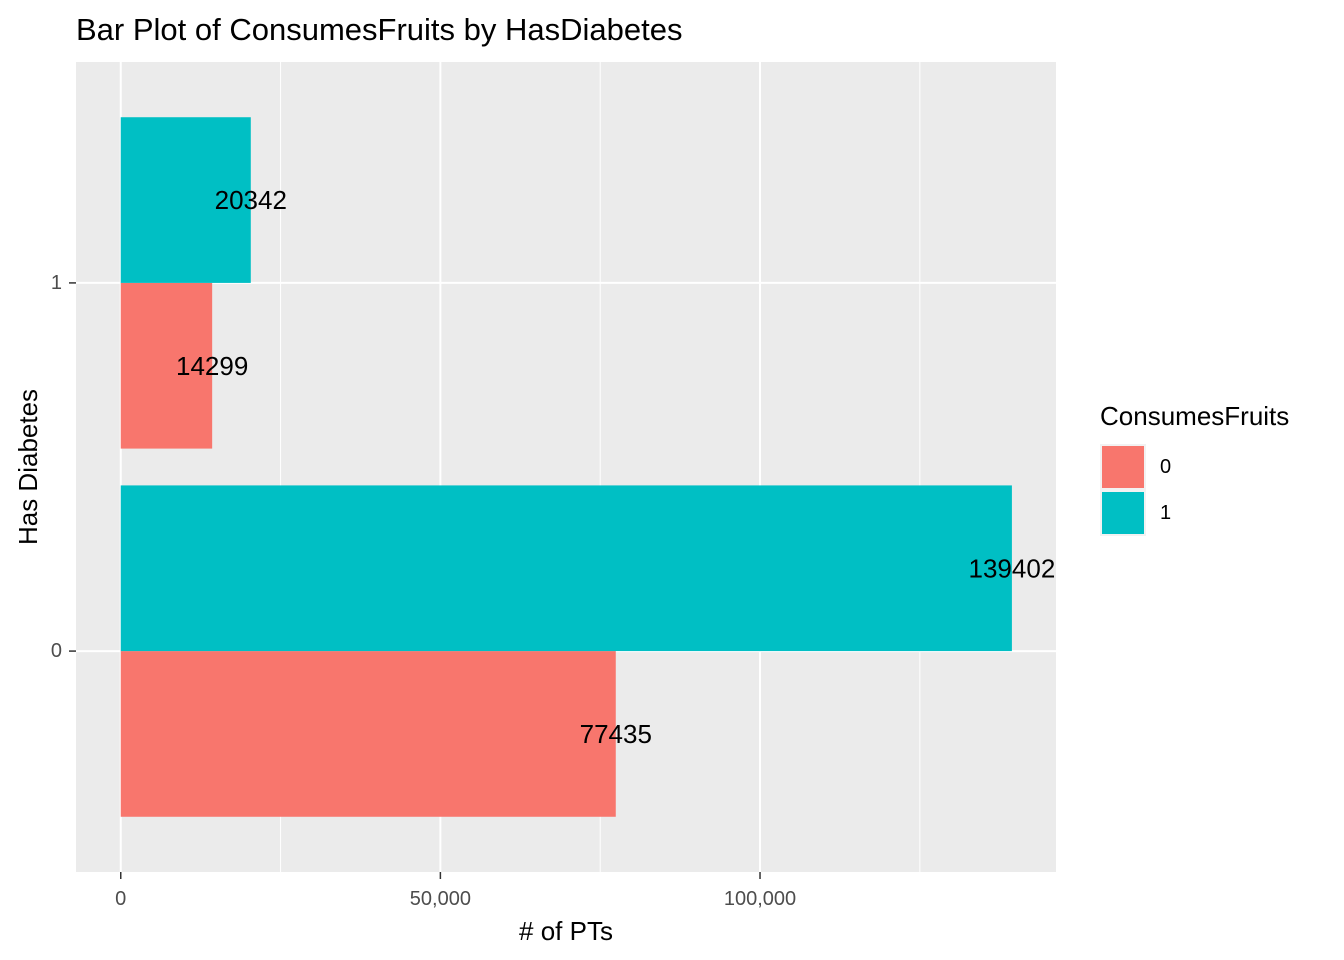 This screenshot has height=960, width=1344. What do you see at coordinates (440, 899) in the screenshot?
I see `x-tick-label: 50,000` at bounding box center [440, 899].